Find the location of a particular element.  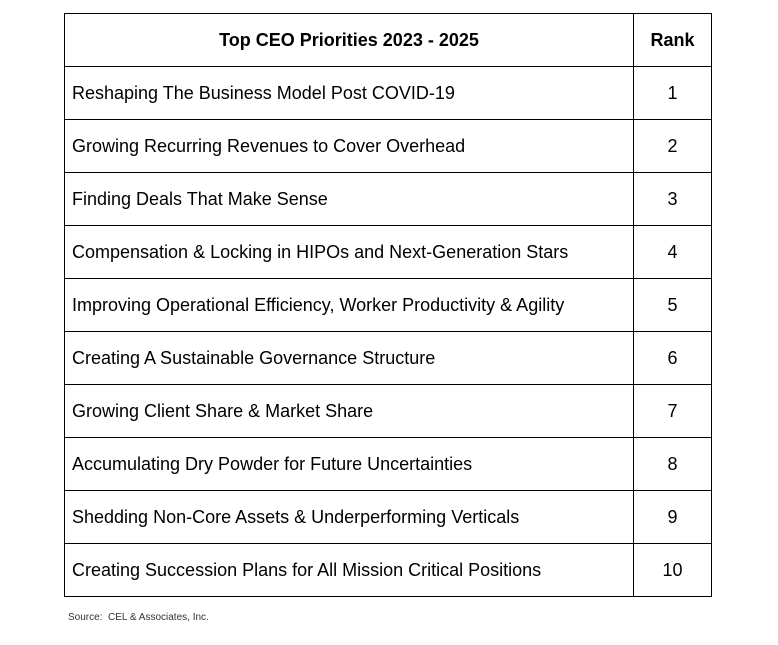

priority-column-header: Top CEO Priorities 2023 - 2025 is located at coordinates (349, 40).